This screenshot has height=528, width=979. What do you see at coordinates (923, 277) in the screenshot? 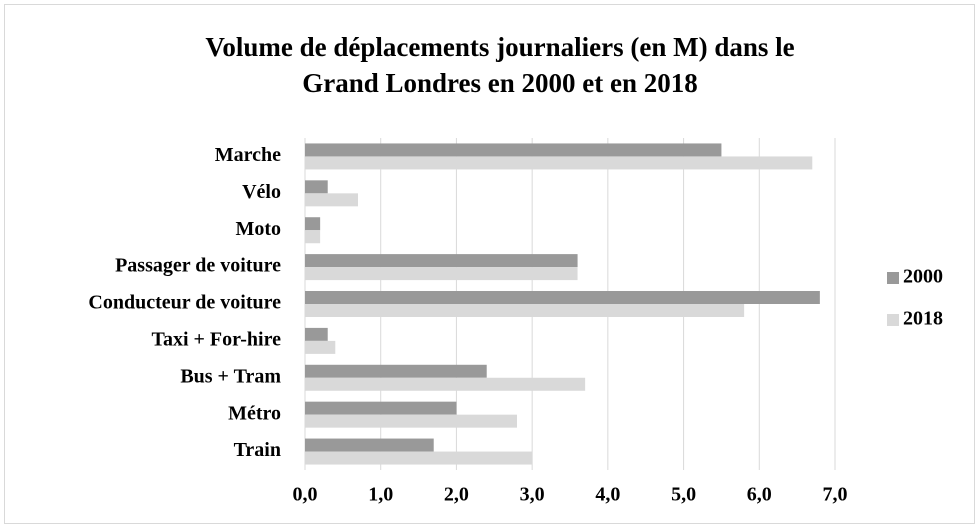
I see `legend-label: 2000` at bounding box center [923, 277].